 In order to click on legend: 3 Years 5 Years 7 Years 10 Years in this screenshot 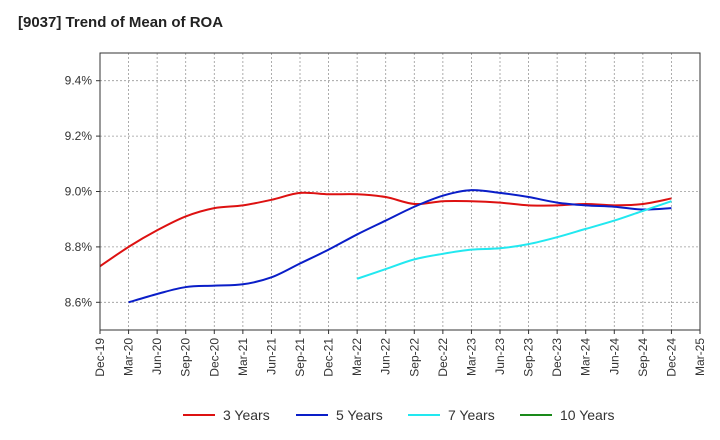, I will do `click(399, 415)`.